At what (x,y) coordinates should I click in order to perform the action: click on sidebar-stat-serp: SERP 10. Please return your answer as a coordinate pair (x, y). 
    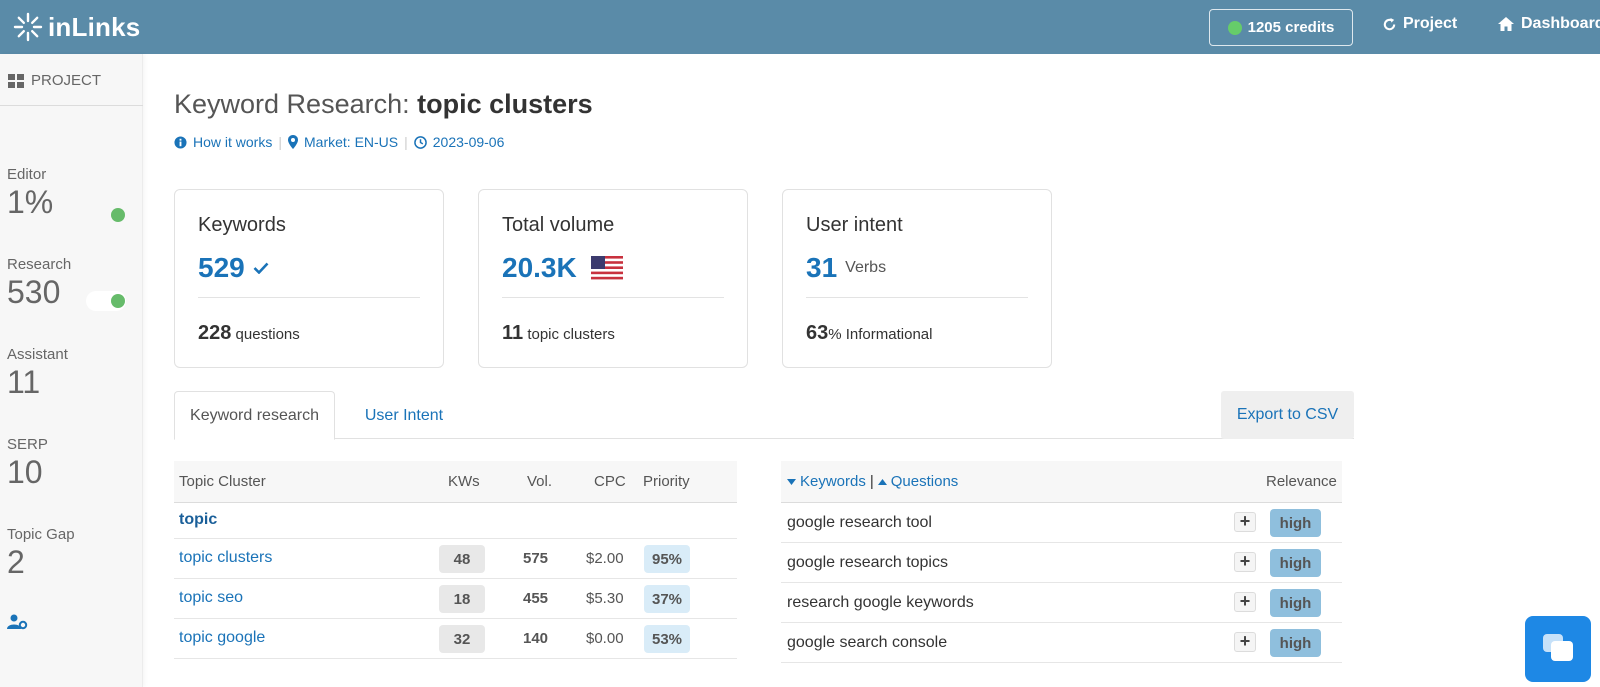
    Looking at the image, I should click on (27, 463).